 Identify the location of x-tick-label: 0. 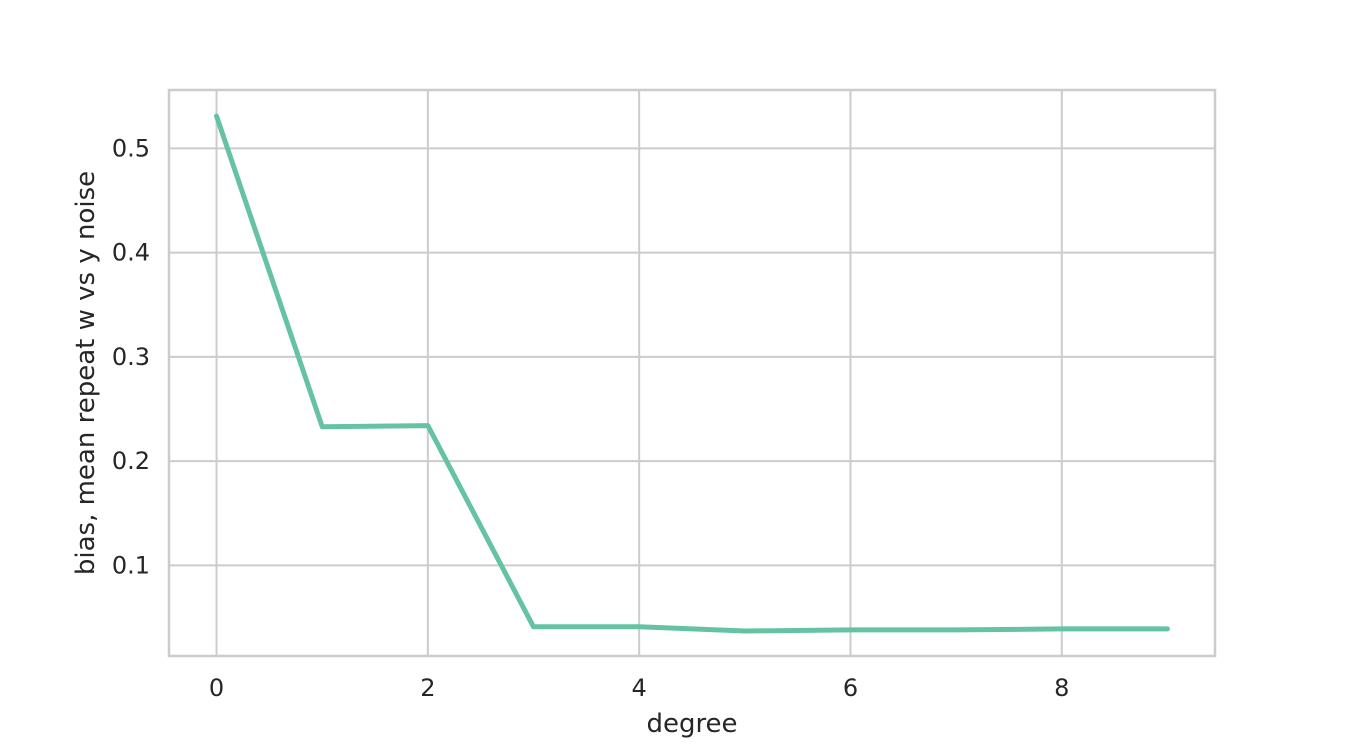
(216, 688).